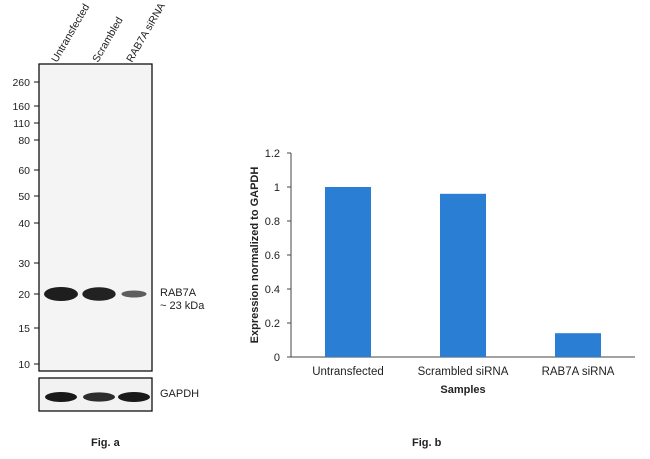 Image resolution: width=650 pixels, height=459 pixels. I want to click on ladder-label: 60, so click(24, 171).